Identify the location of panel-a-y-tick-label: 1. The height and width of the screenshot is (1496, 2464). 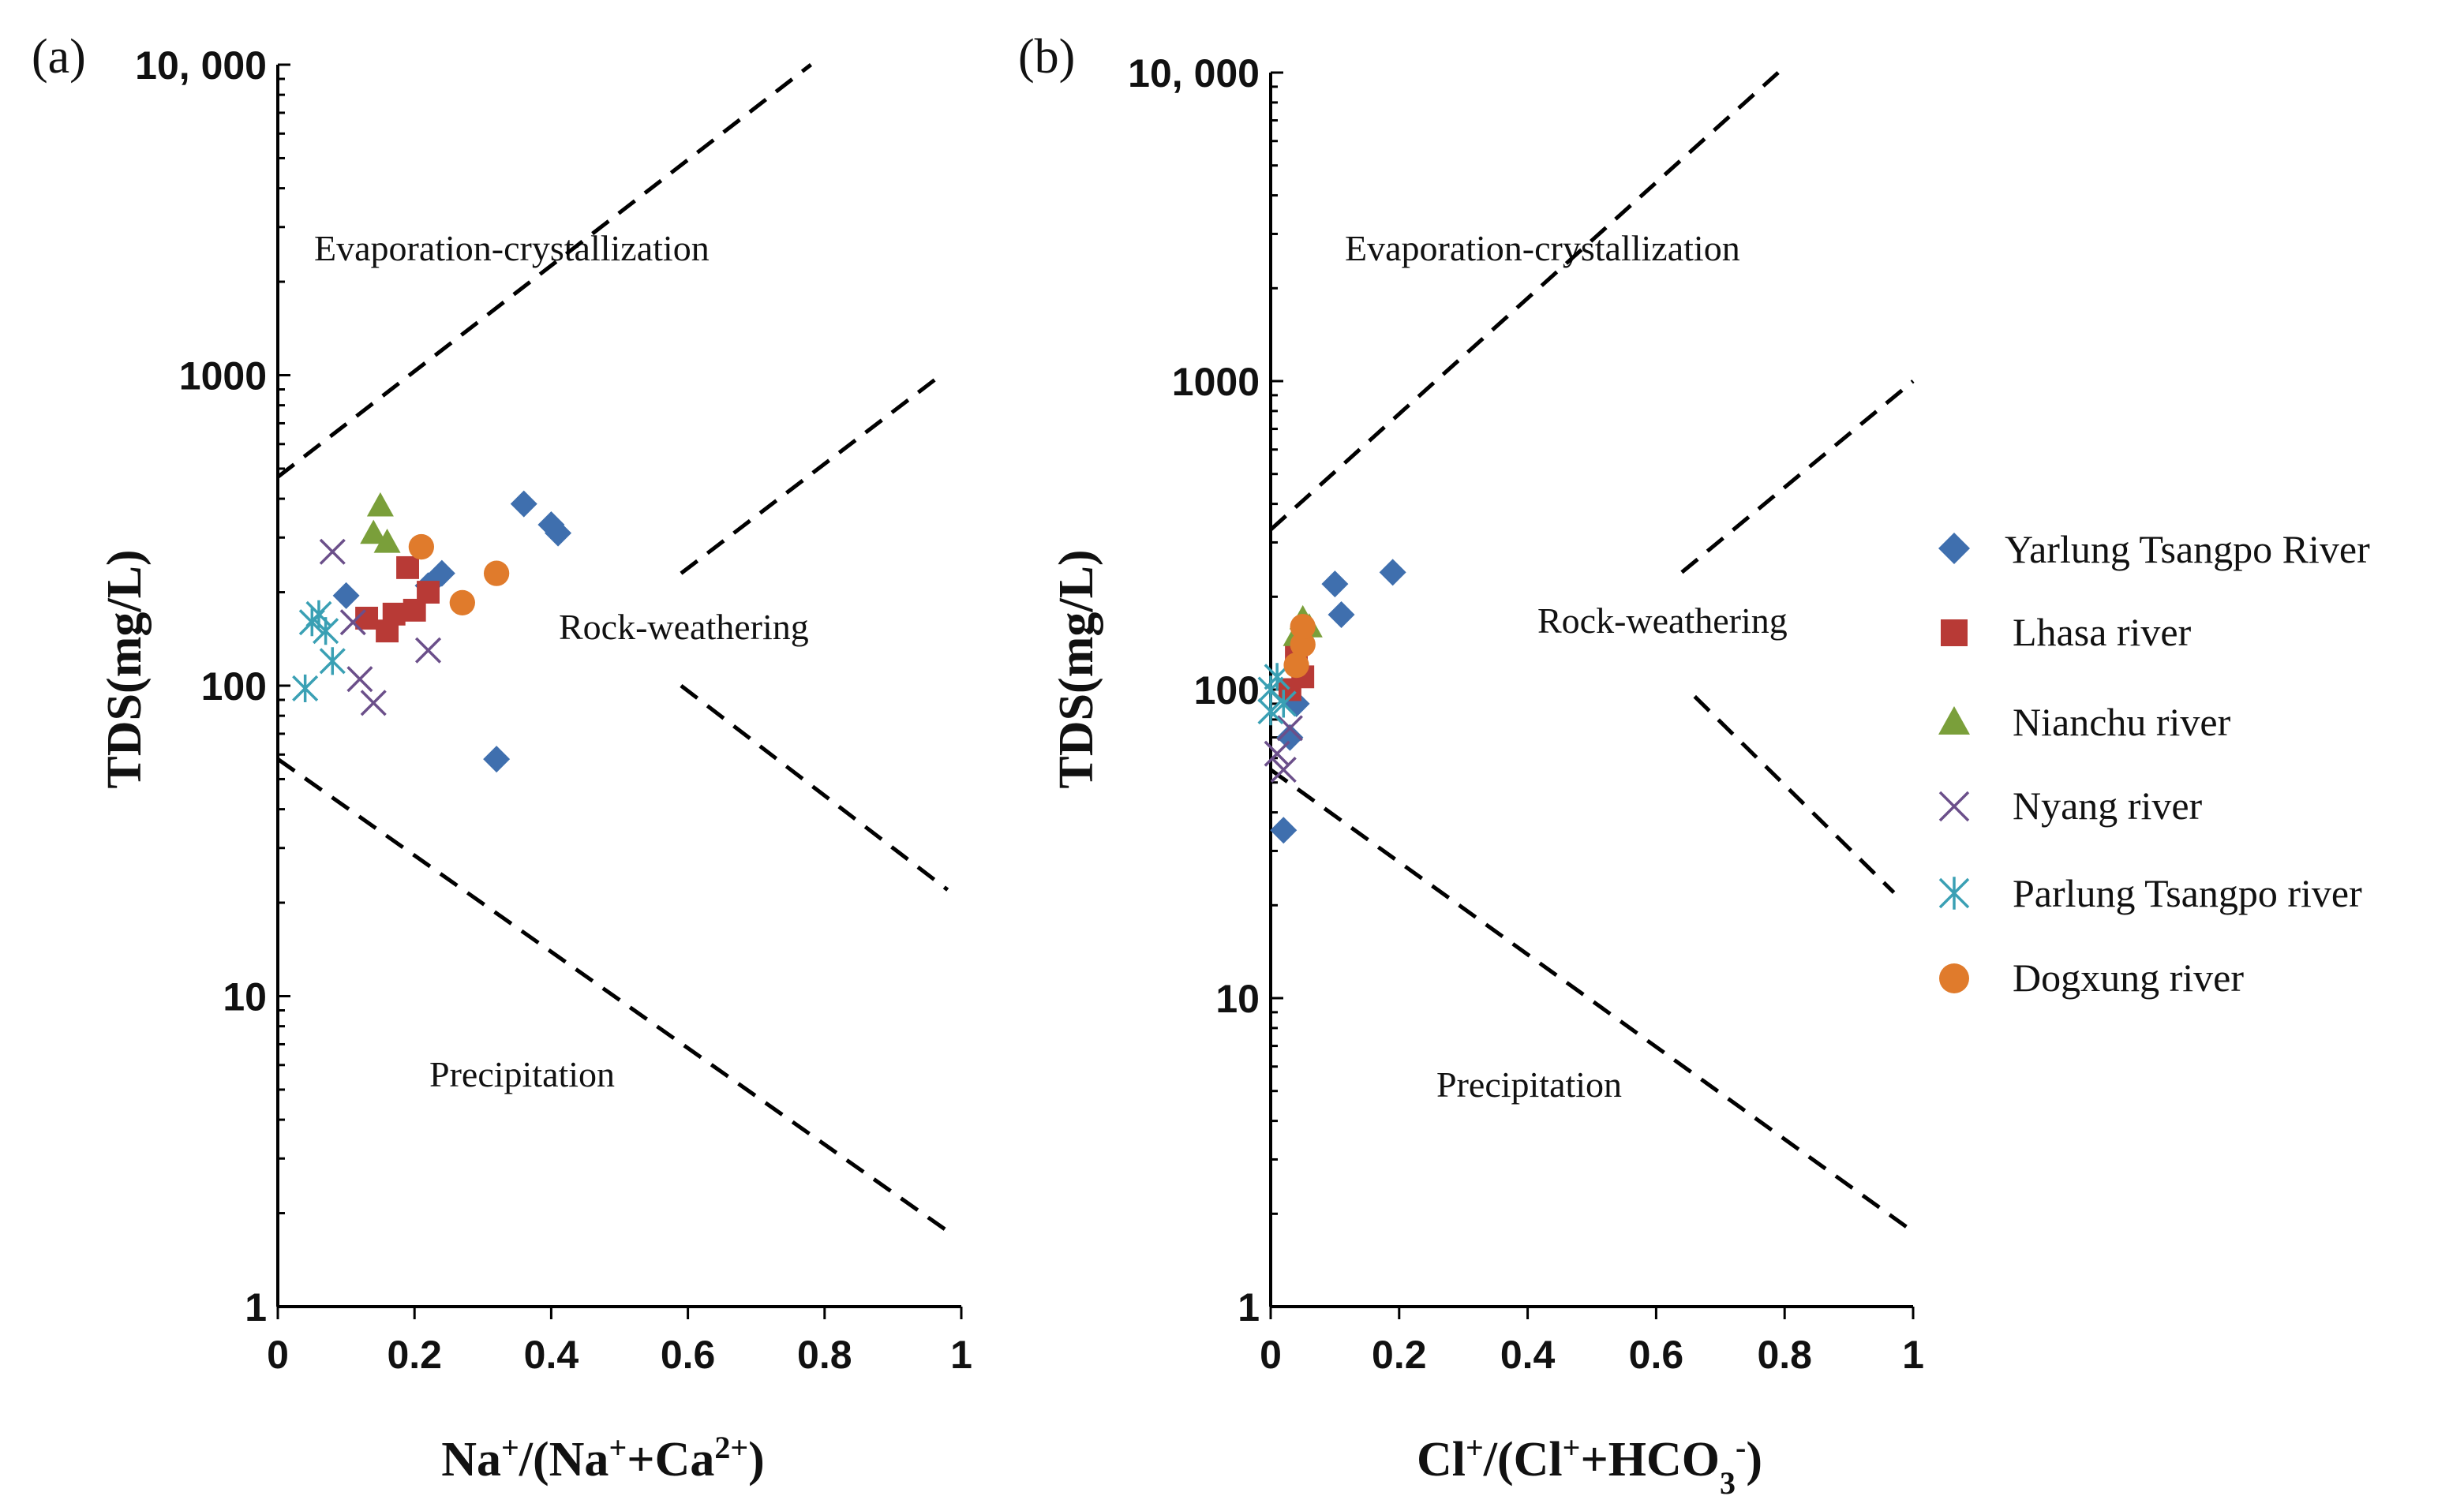
(256, 1307).